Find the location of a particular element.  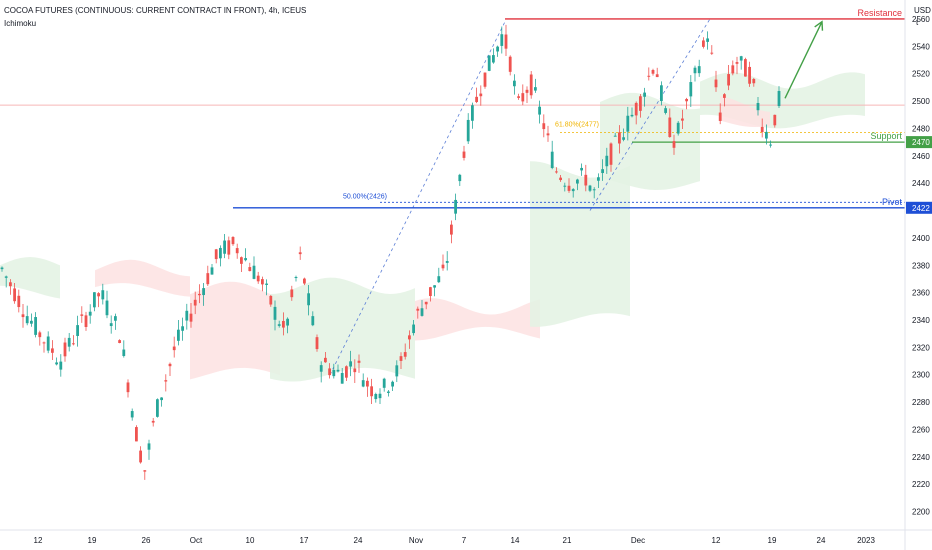

time-tick-label: 19 is located at coordinates (92, 540).